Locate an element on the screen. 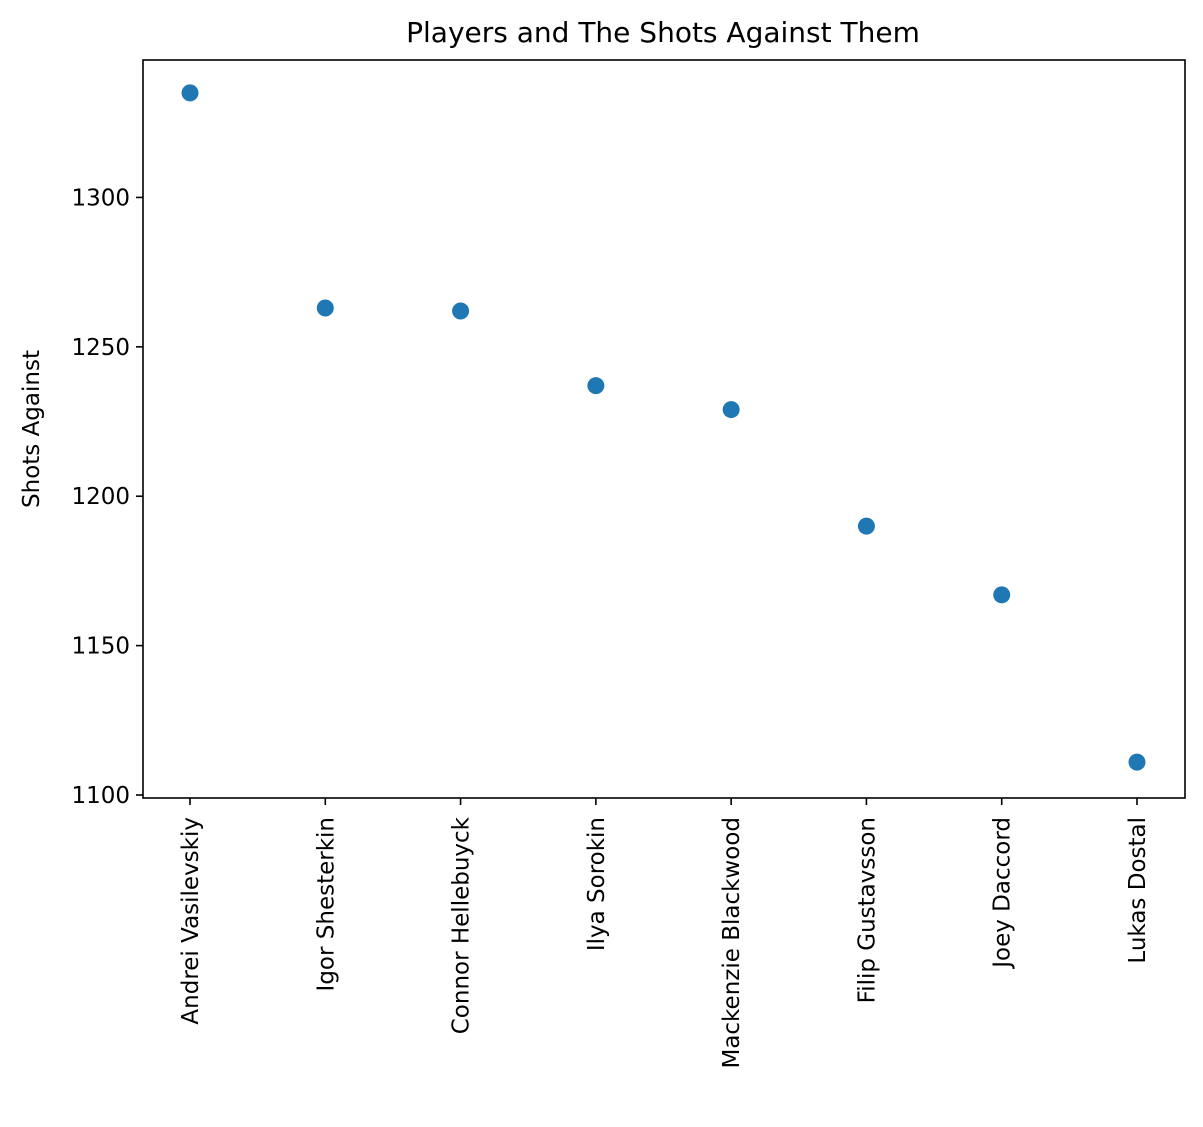  y-tick-label: 1150 is located at coordinates (100, 647).